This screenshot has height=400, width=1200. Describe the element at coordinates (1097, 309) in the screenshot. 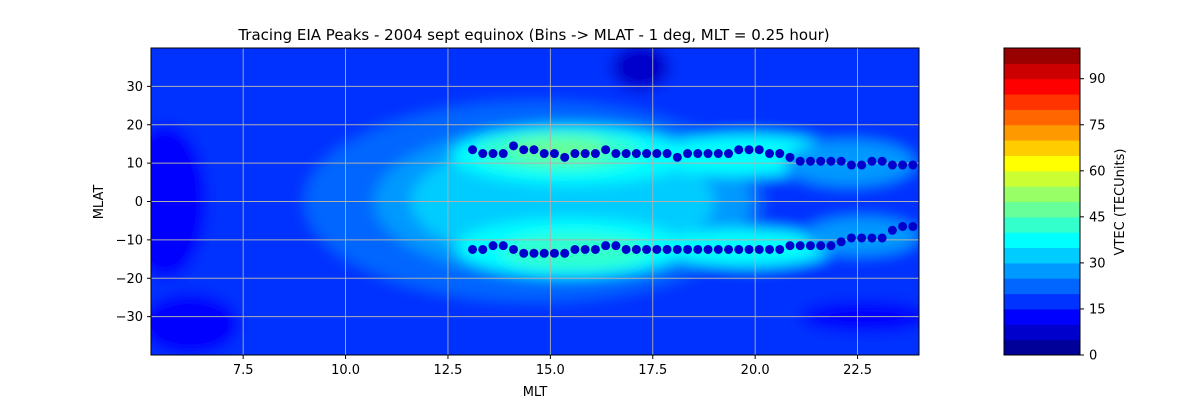

I see `colorbar-tick-label: 15` at that location.